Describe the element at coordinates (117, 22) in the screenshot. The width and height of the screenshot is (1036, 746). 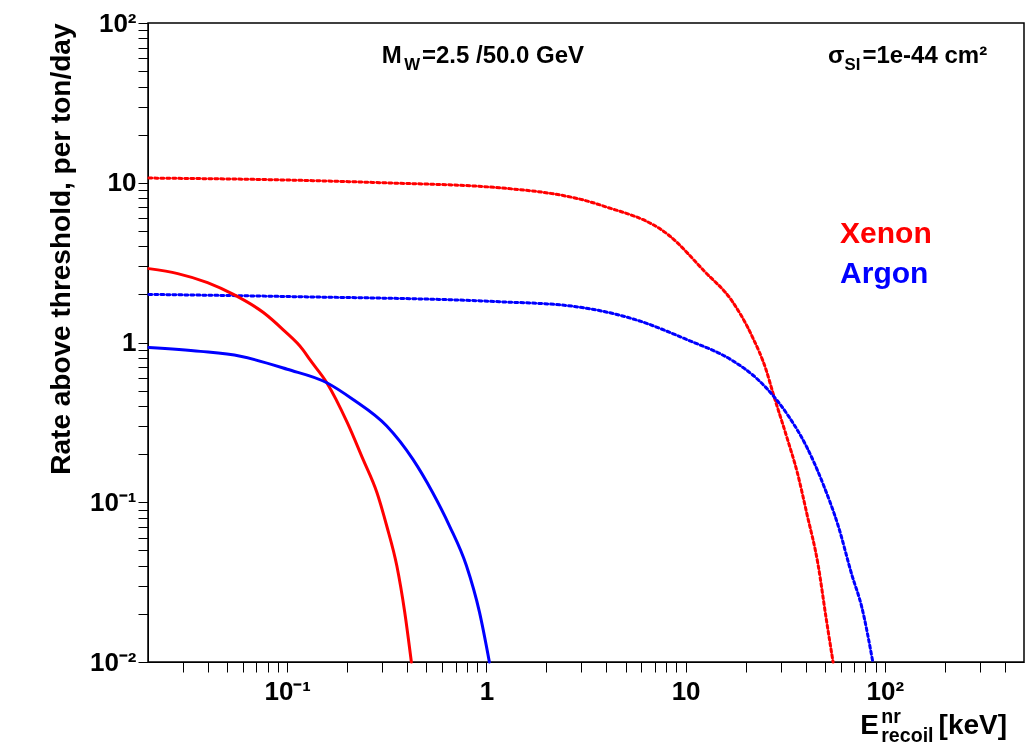
I see `y-tick-label: 10²` at that location.